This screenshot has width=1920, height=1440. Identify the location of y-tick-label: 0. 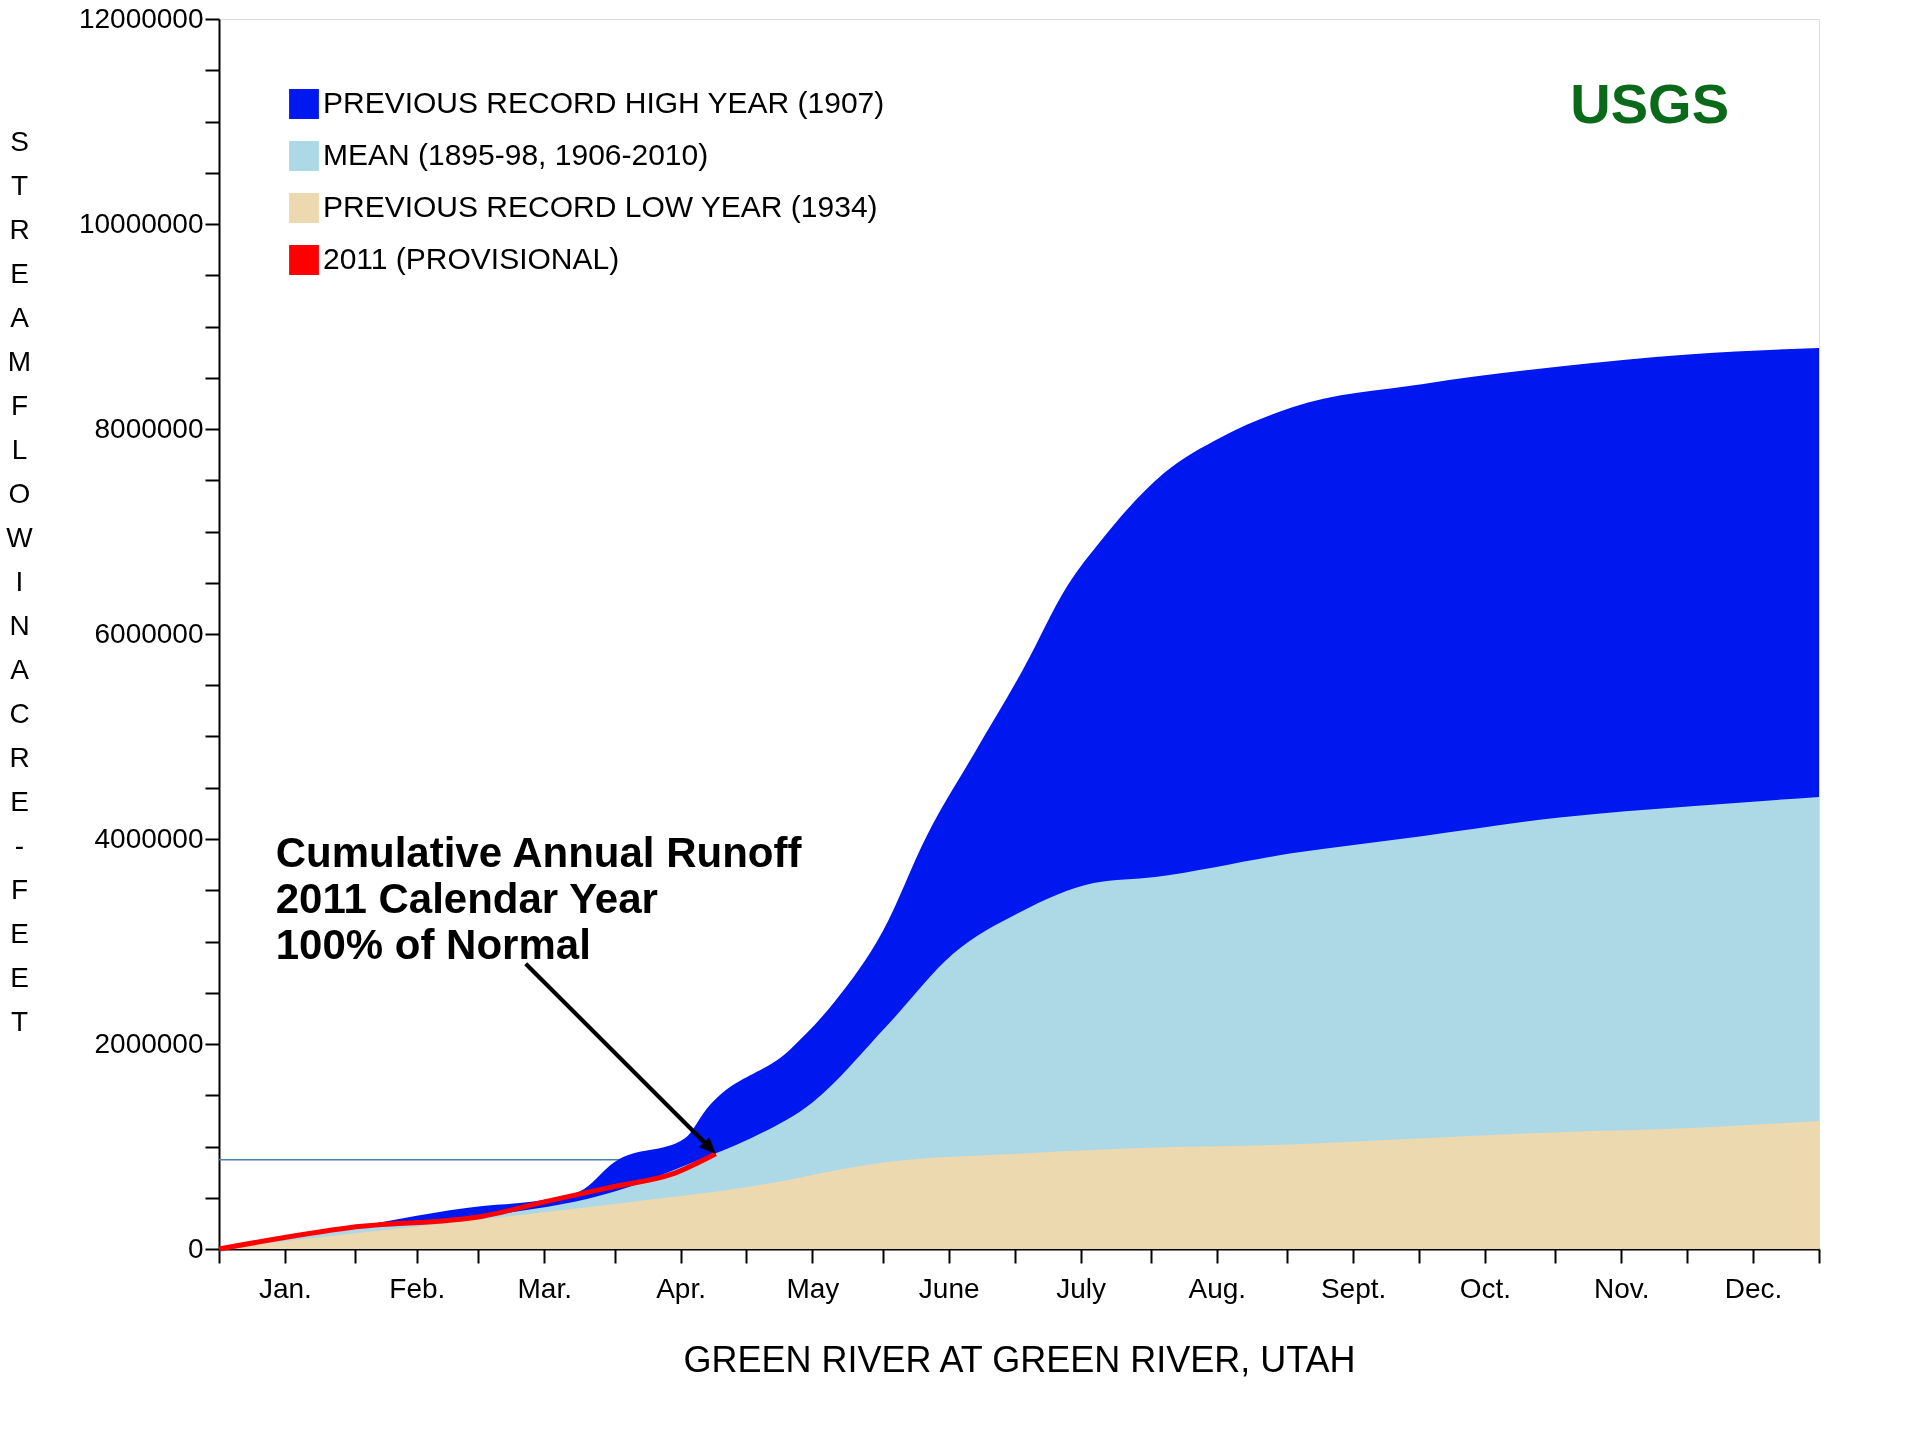
(195, 1248).